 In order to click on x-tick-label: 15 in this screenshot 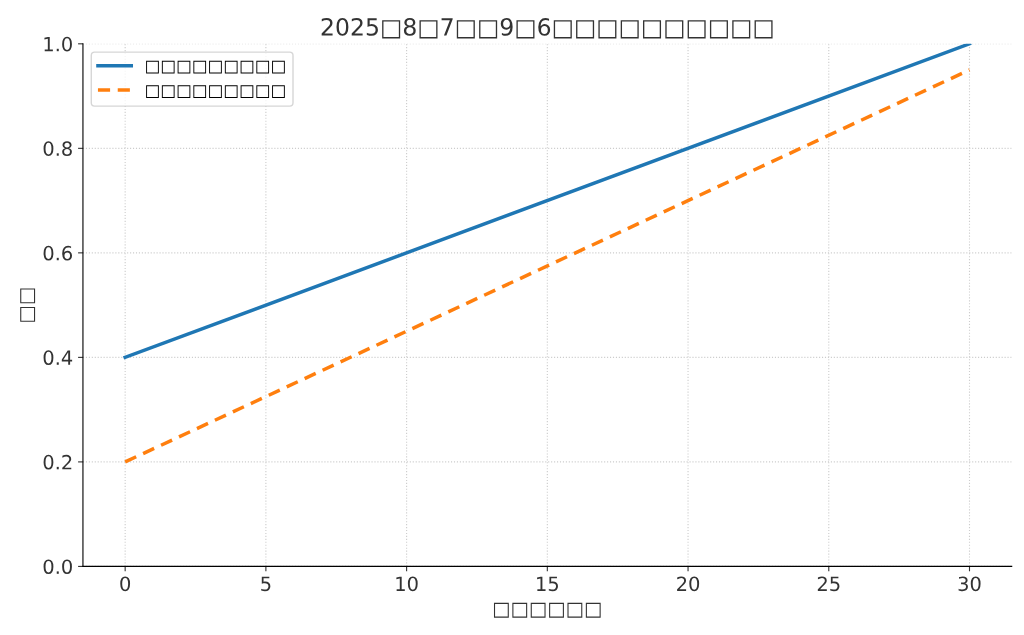, I will do `click(547, 584)`.